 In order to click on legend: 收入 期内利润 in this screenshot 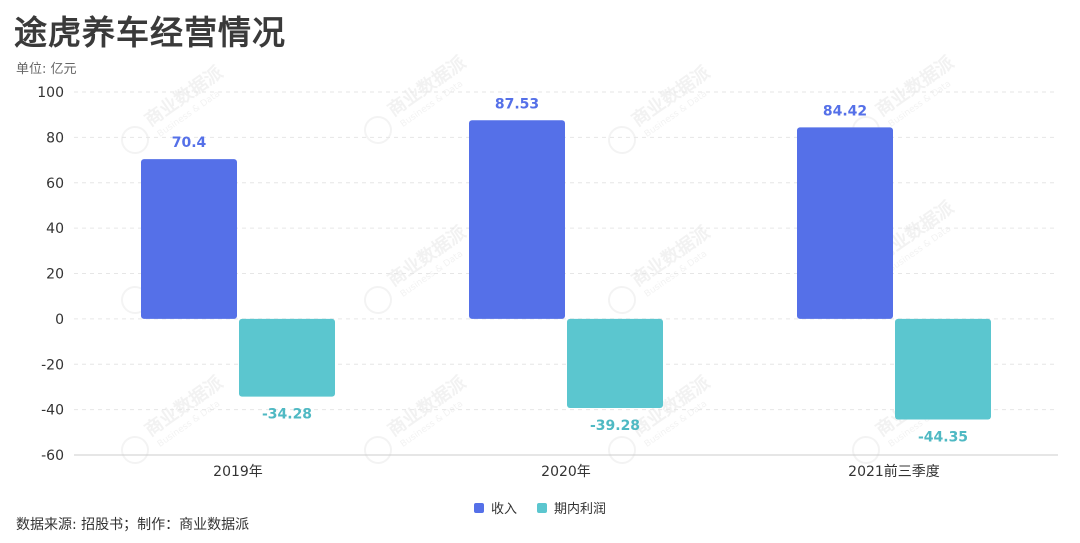, I will do `click(540, 507)`.